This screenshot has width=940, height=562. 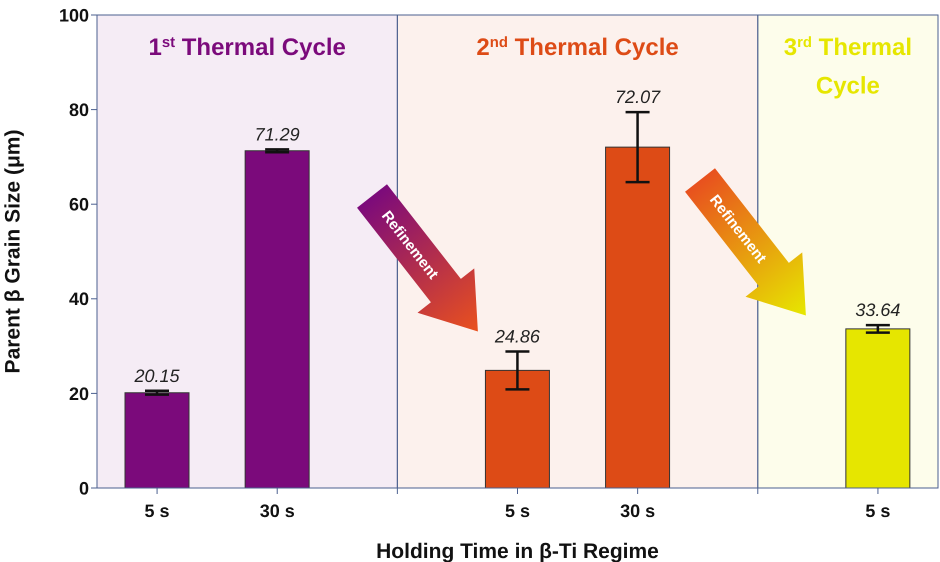 What do you see at coordinates (517, 336) in the screenshot?
I see `data-label: 24.86` at bounding box center [517, 336].